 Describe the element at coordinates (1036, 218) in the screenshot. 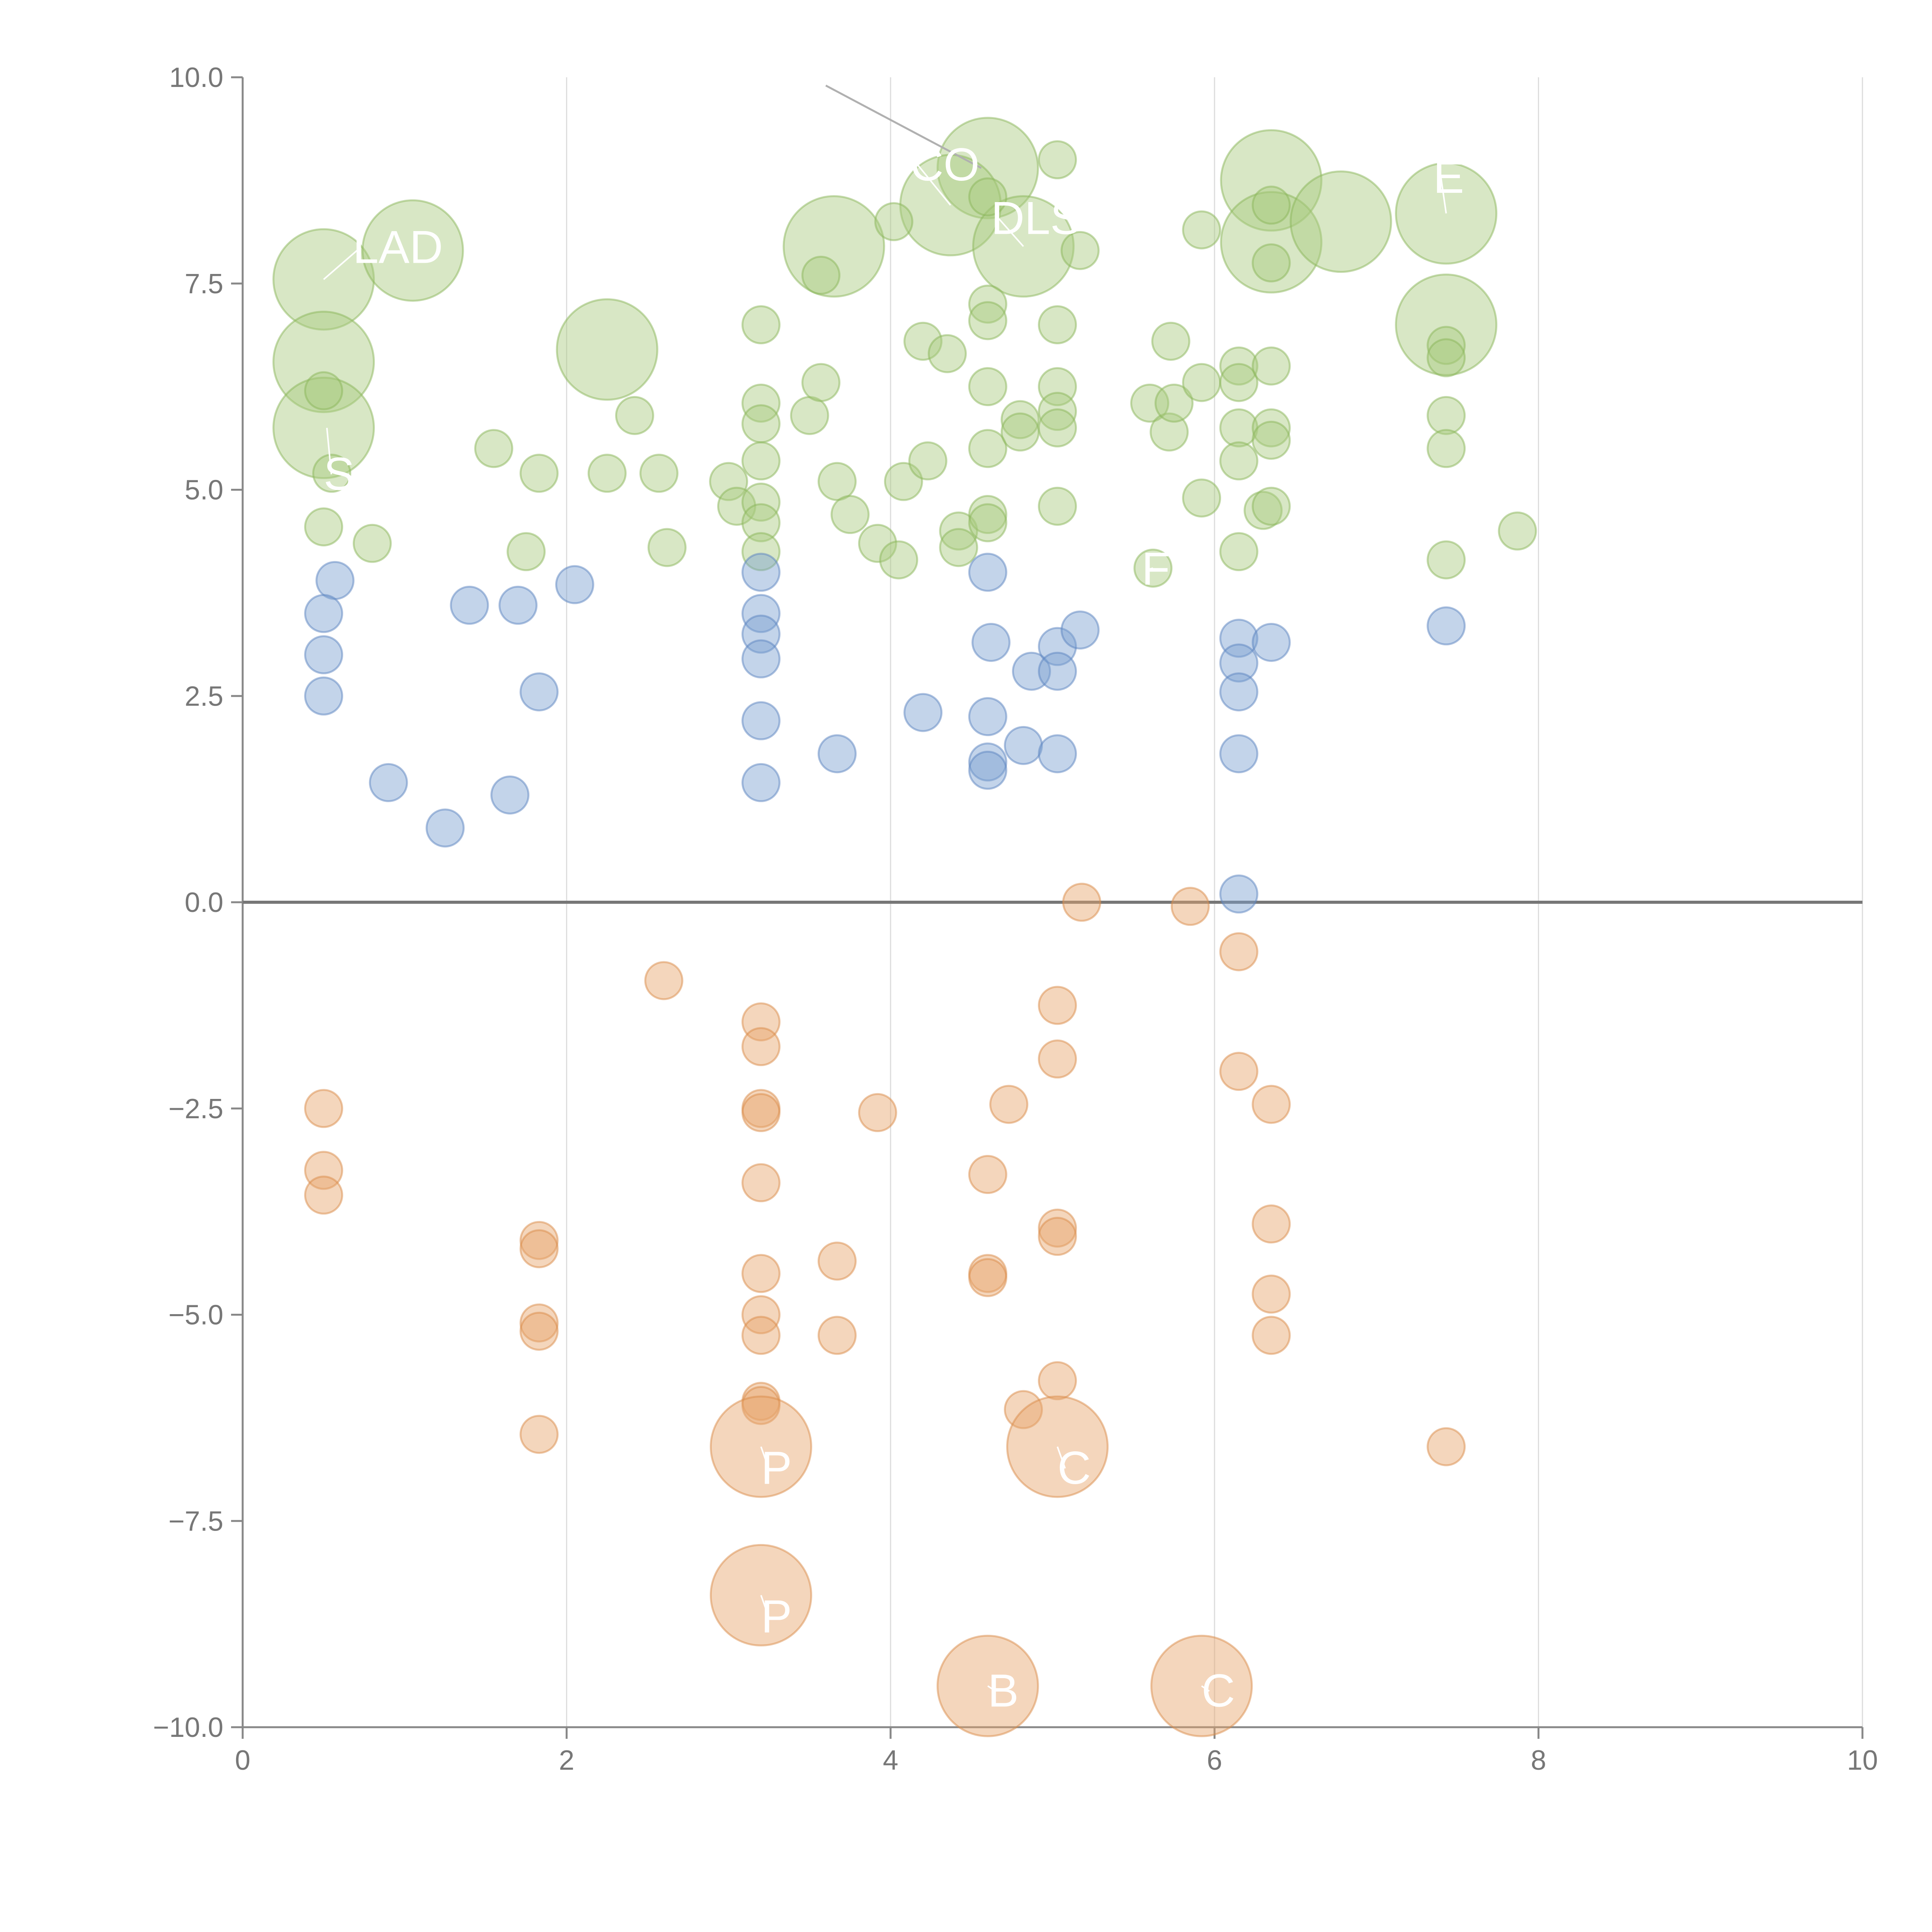

I see `annotation-label: DLS` at that location.